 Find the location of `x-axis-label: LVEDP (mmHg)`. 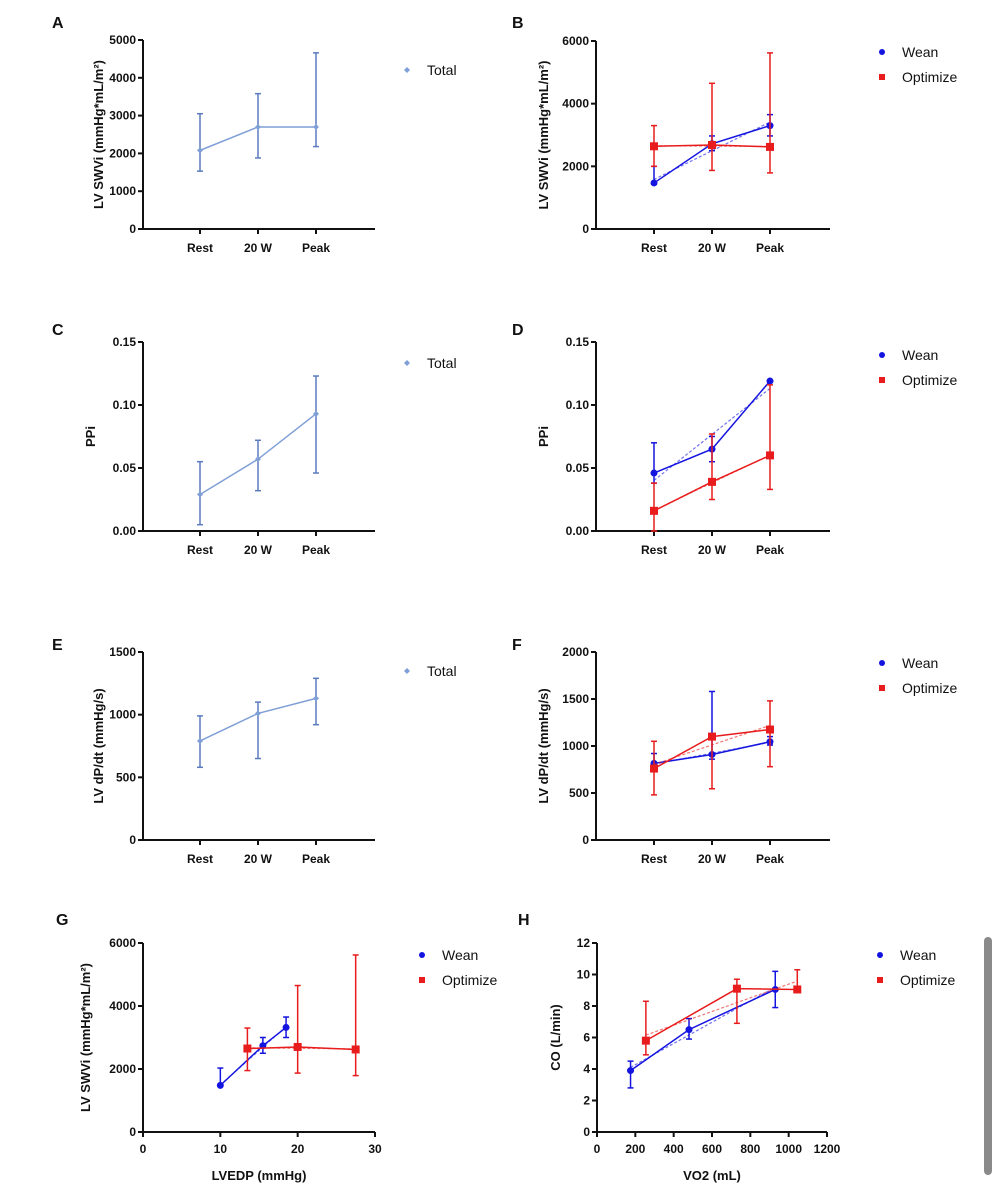

x-axis-label: LVEDP (mmHg) is located at coordinates (259, 1175).